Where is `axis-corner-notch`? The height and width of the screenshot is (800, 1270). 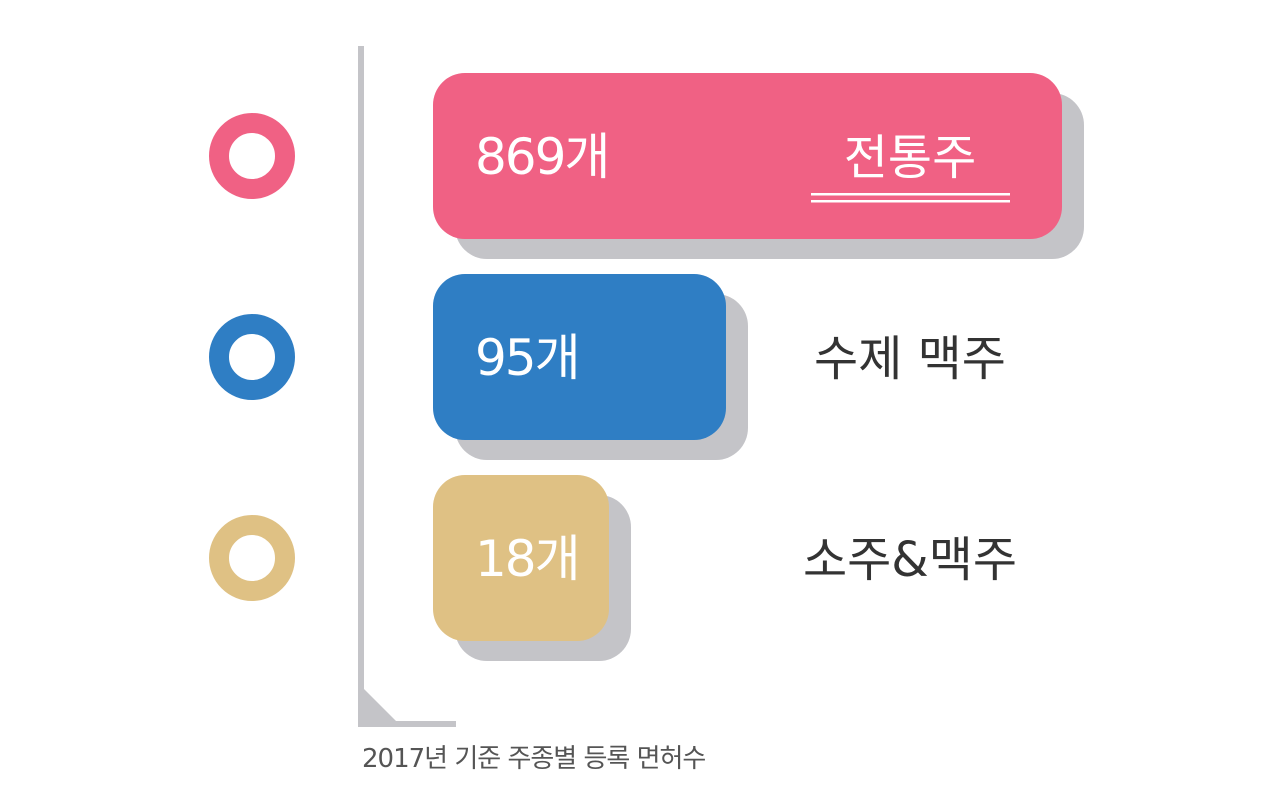
axis-corner-notch is located at coordinates (380, 705).